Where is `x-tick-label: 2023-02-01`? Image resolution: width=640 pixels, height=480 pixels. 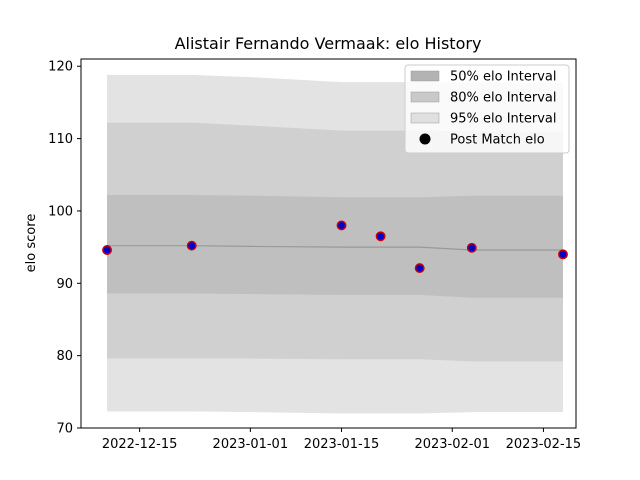
x-tick-label: 2023-02-01 is located at coordinates (452, 444).